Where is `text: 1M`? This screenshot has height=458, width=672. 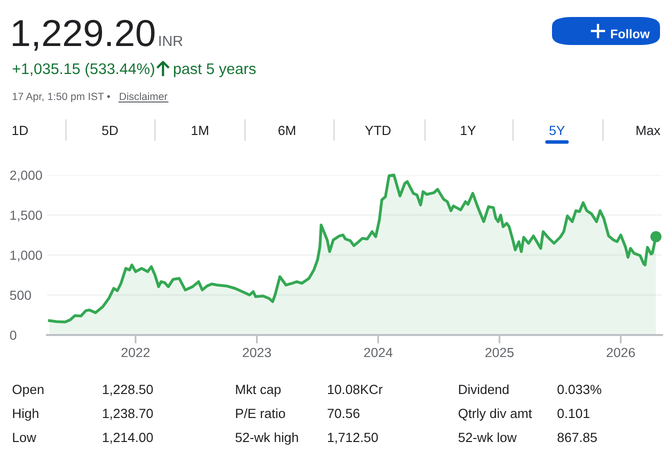
text: 1M is located at coordinates (200, 130).